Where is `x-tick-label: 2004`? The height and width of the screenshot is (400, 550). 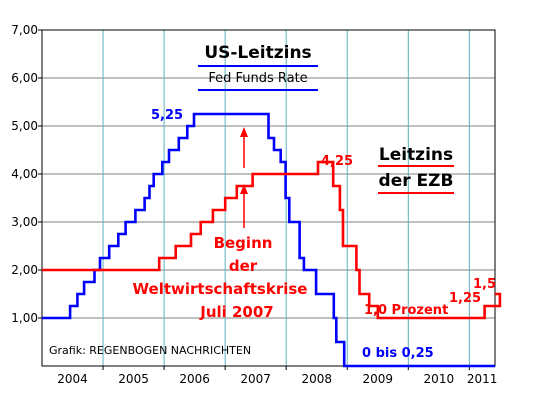
x-tick-label: 2004 is located at coordinates (72, 379).